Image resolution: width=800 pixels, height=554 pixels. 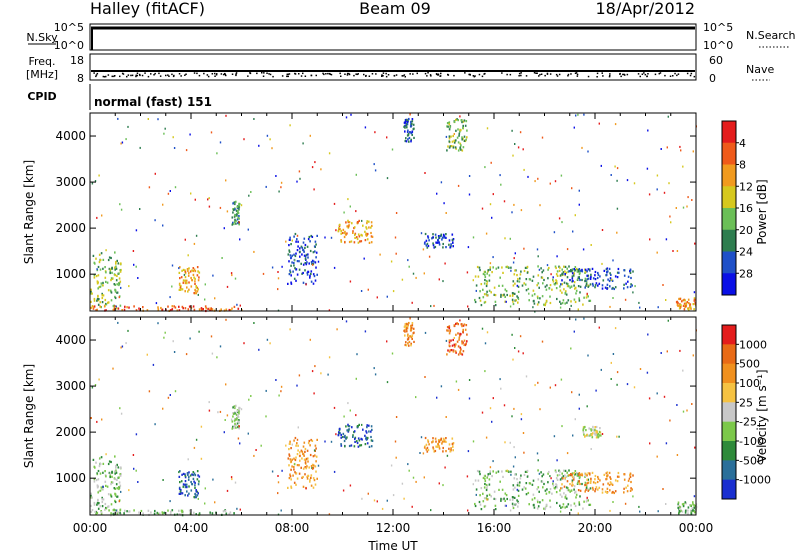 I want to click on cpid-label: CPID, so click(x=41, y=96).